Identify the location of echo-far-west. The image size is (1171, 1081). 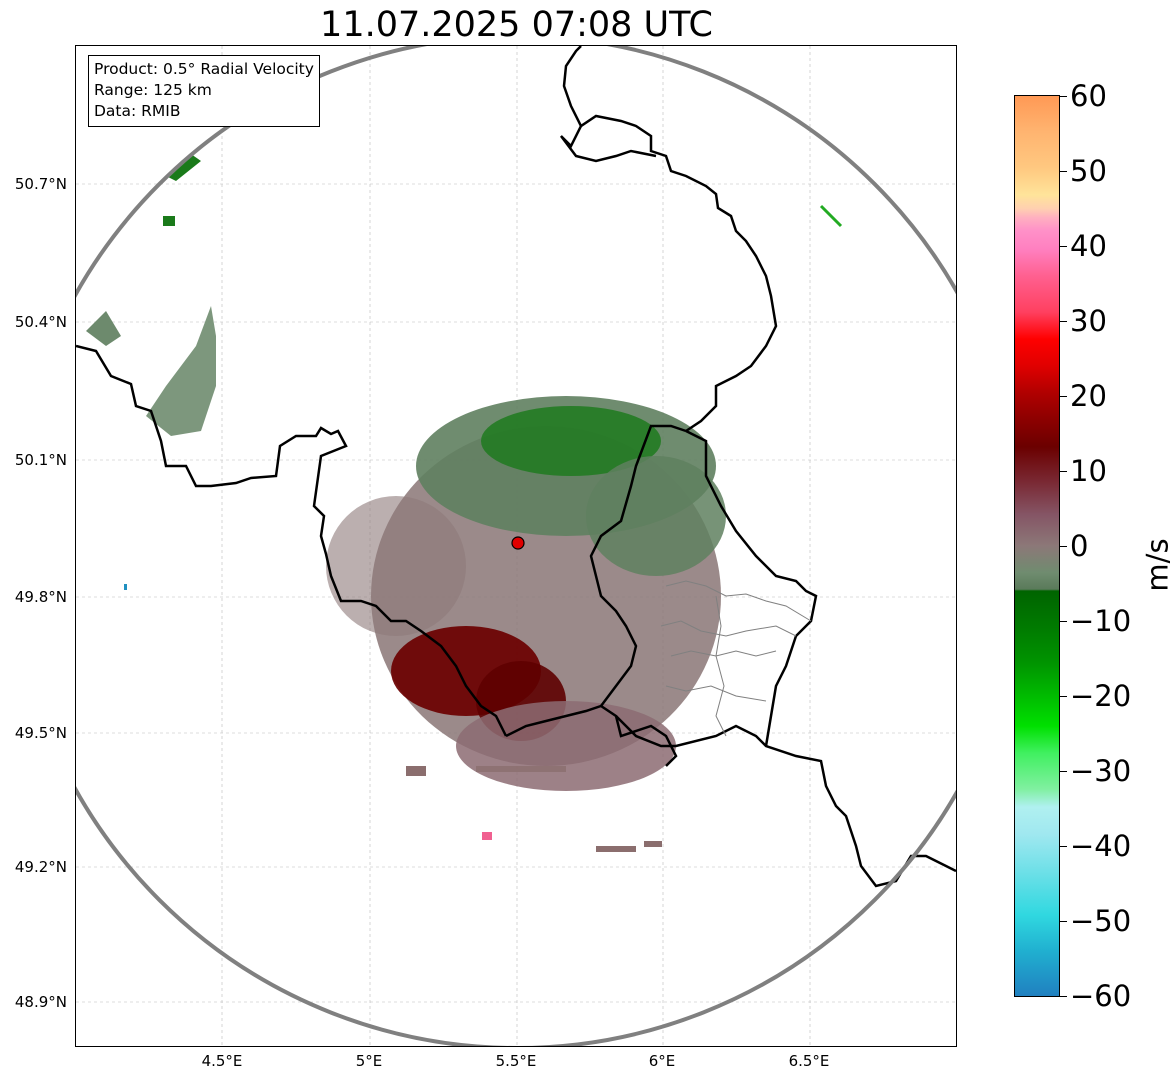
(103, 328).